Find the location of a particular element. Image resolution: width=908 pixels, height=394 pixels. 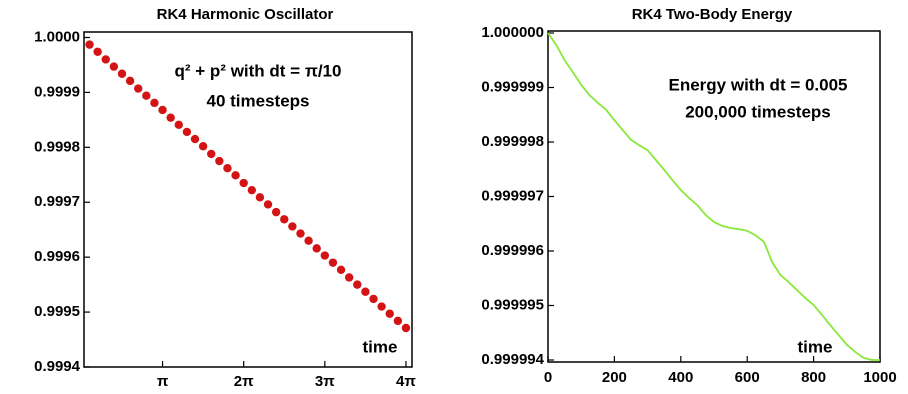

y-tick-label: 0.9995 is located at coordinates (57, 311).